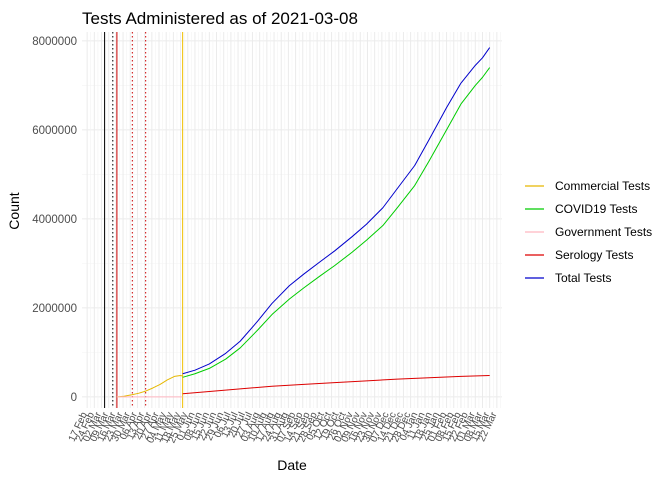 This screenshot has width=672, height=480. Describe the element at coordinates (54, 42) in the screenshot. I see `y-tick-label: 8000000` at that location.